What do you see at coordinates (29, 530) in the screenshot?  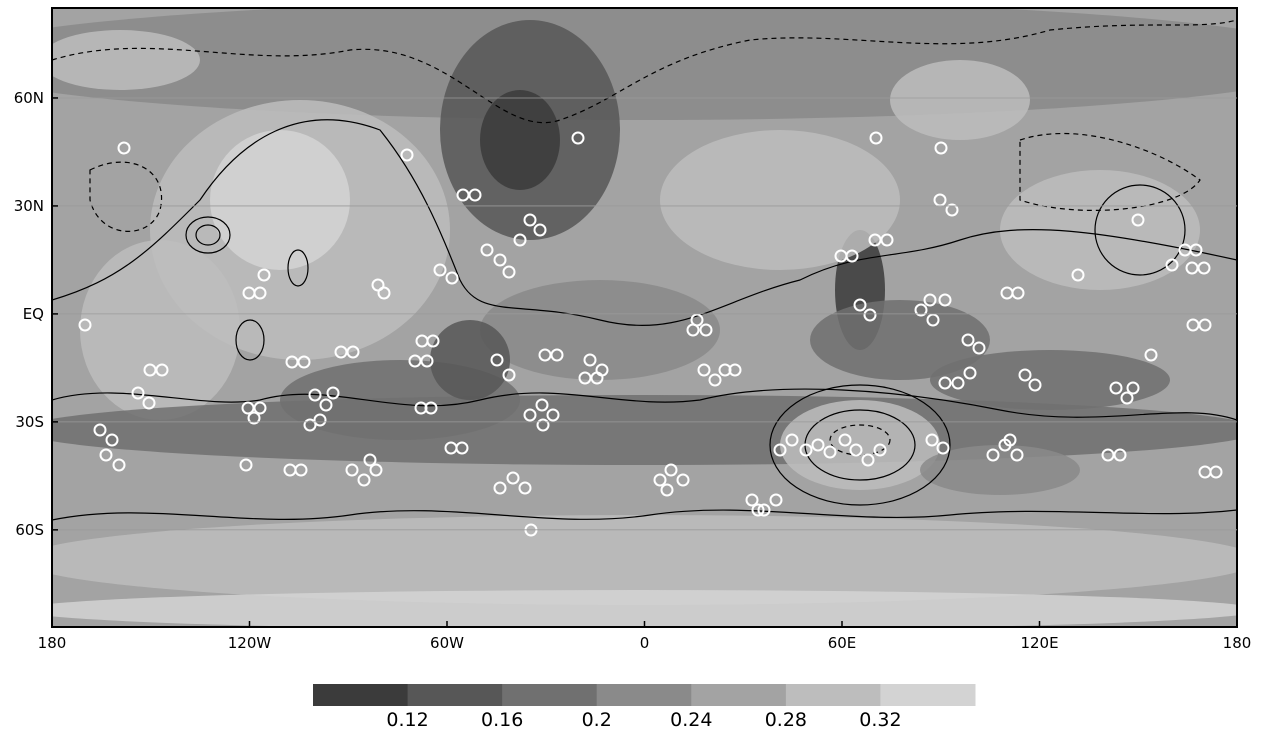 I see `y-tick-label: 60S` at bounding box center [29, 530].